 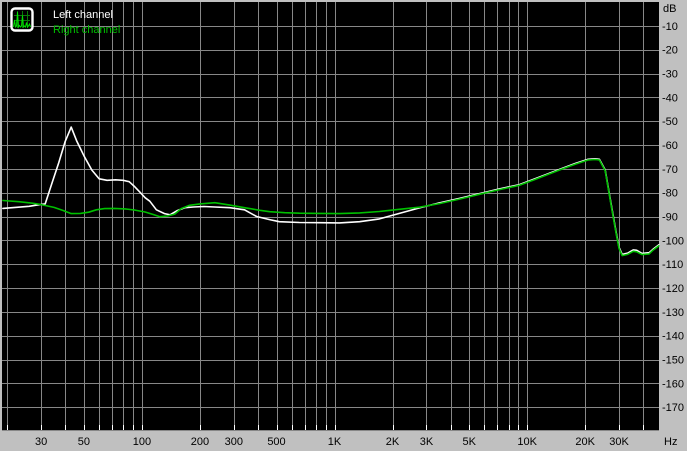 I want to click on x-axis-label: 300, so click(x=234, y=442).